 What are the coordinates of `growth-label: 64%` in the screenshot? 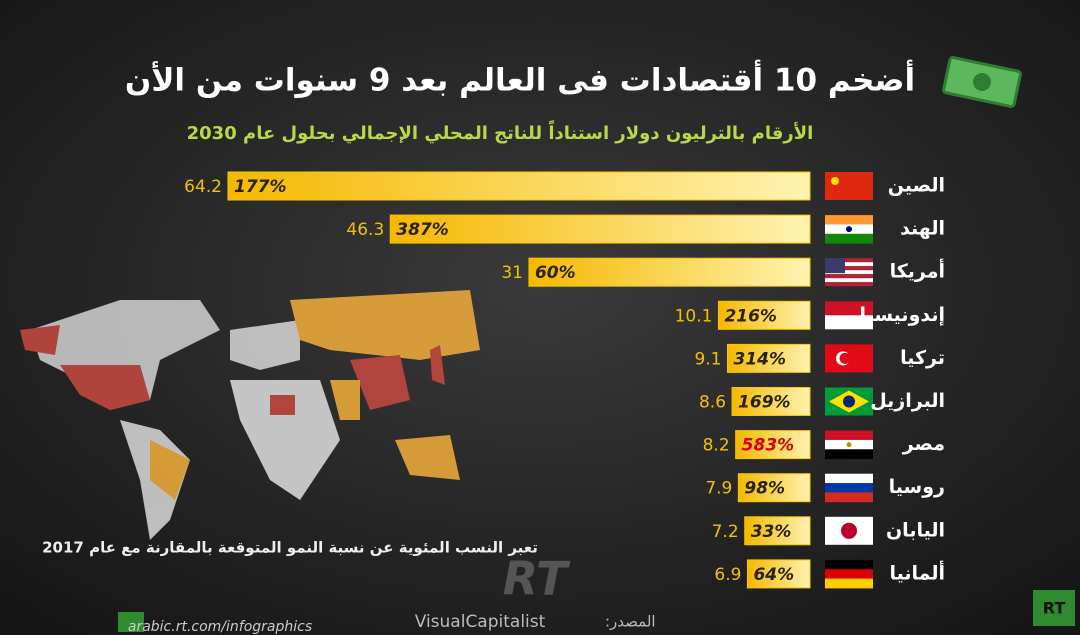 It's located at (773, 575).